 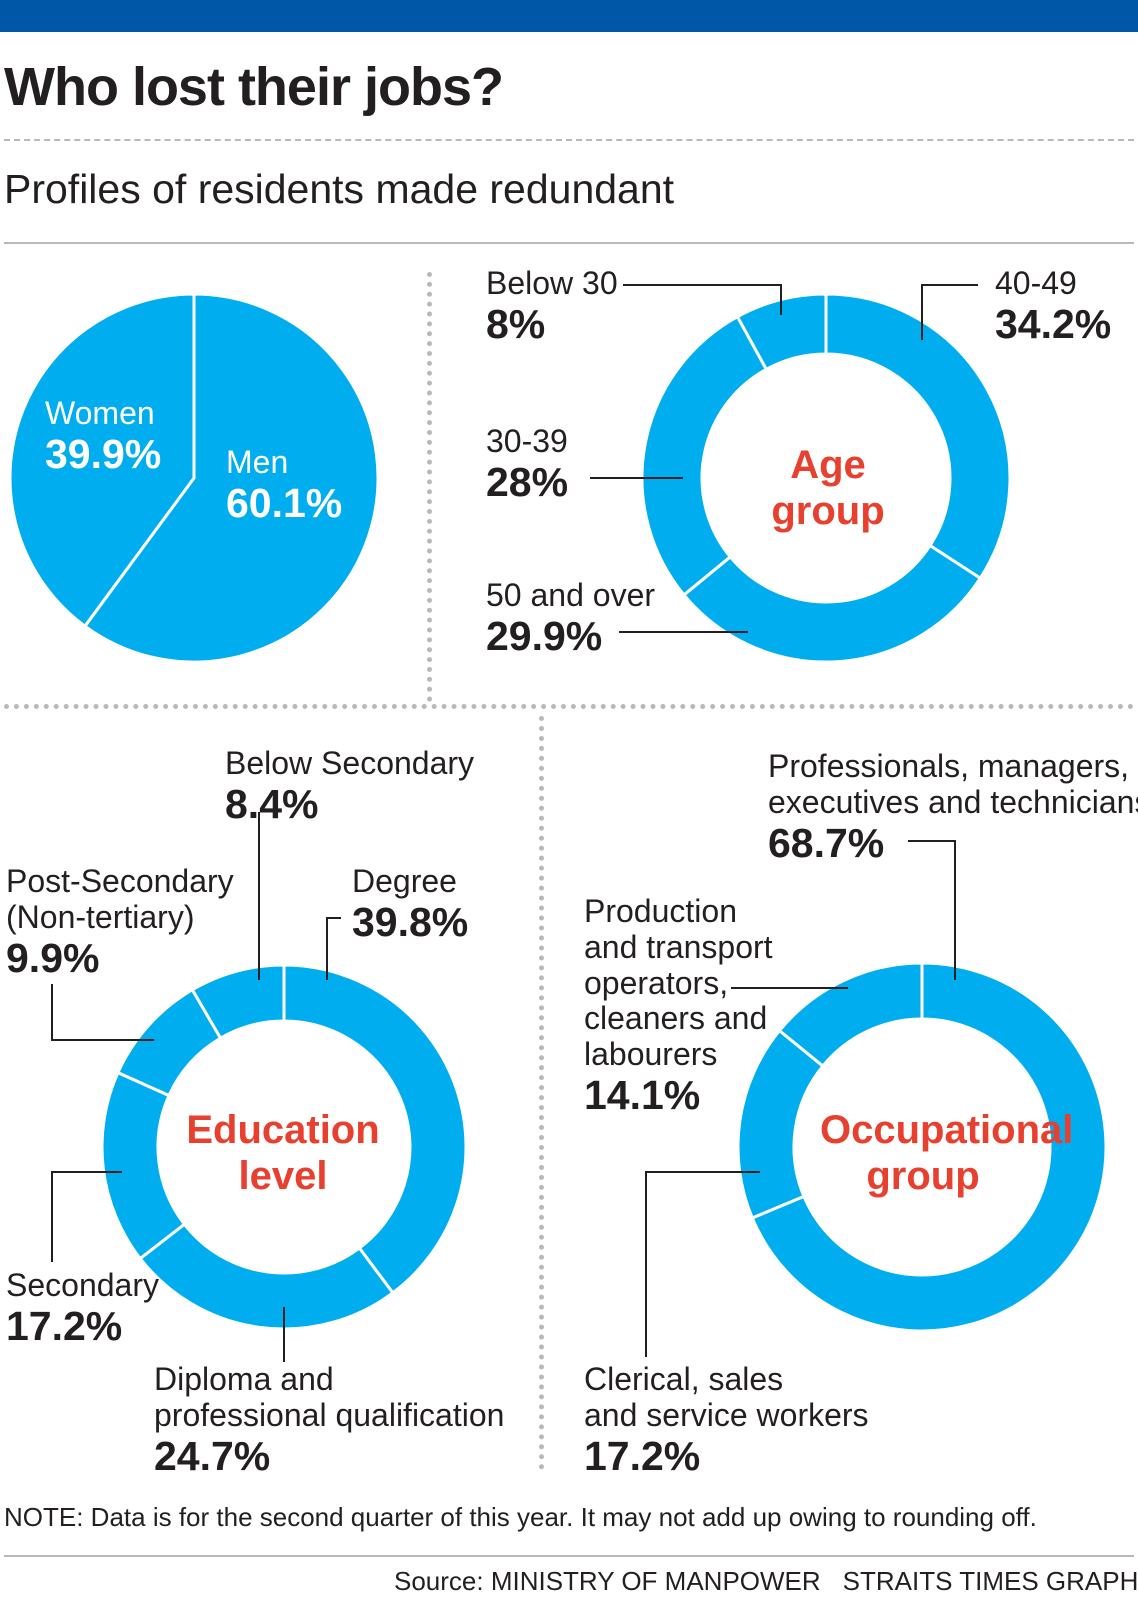 I want to click on age-donut, so click(x=826, y=478).